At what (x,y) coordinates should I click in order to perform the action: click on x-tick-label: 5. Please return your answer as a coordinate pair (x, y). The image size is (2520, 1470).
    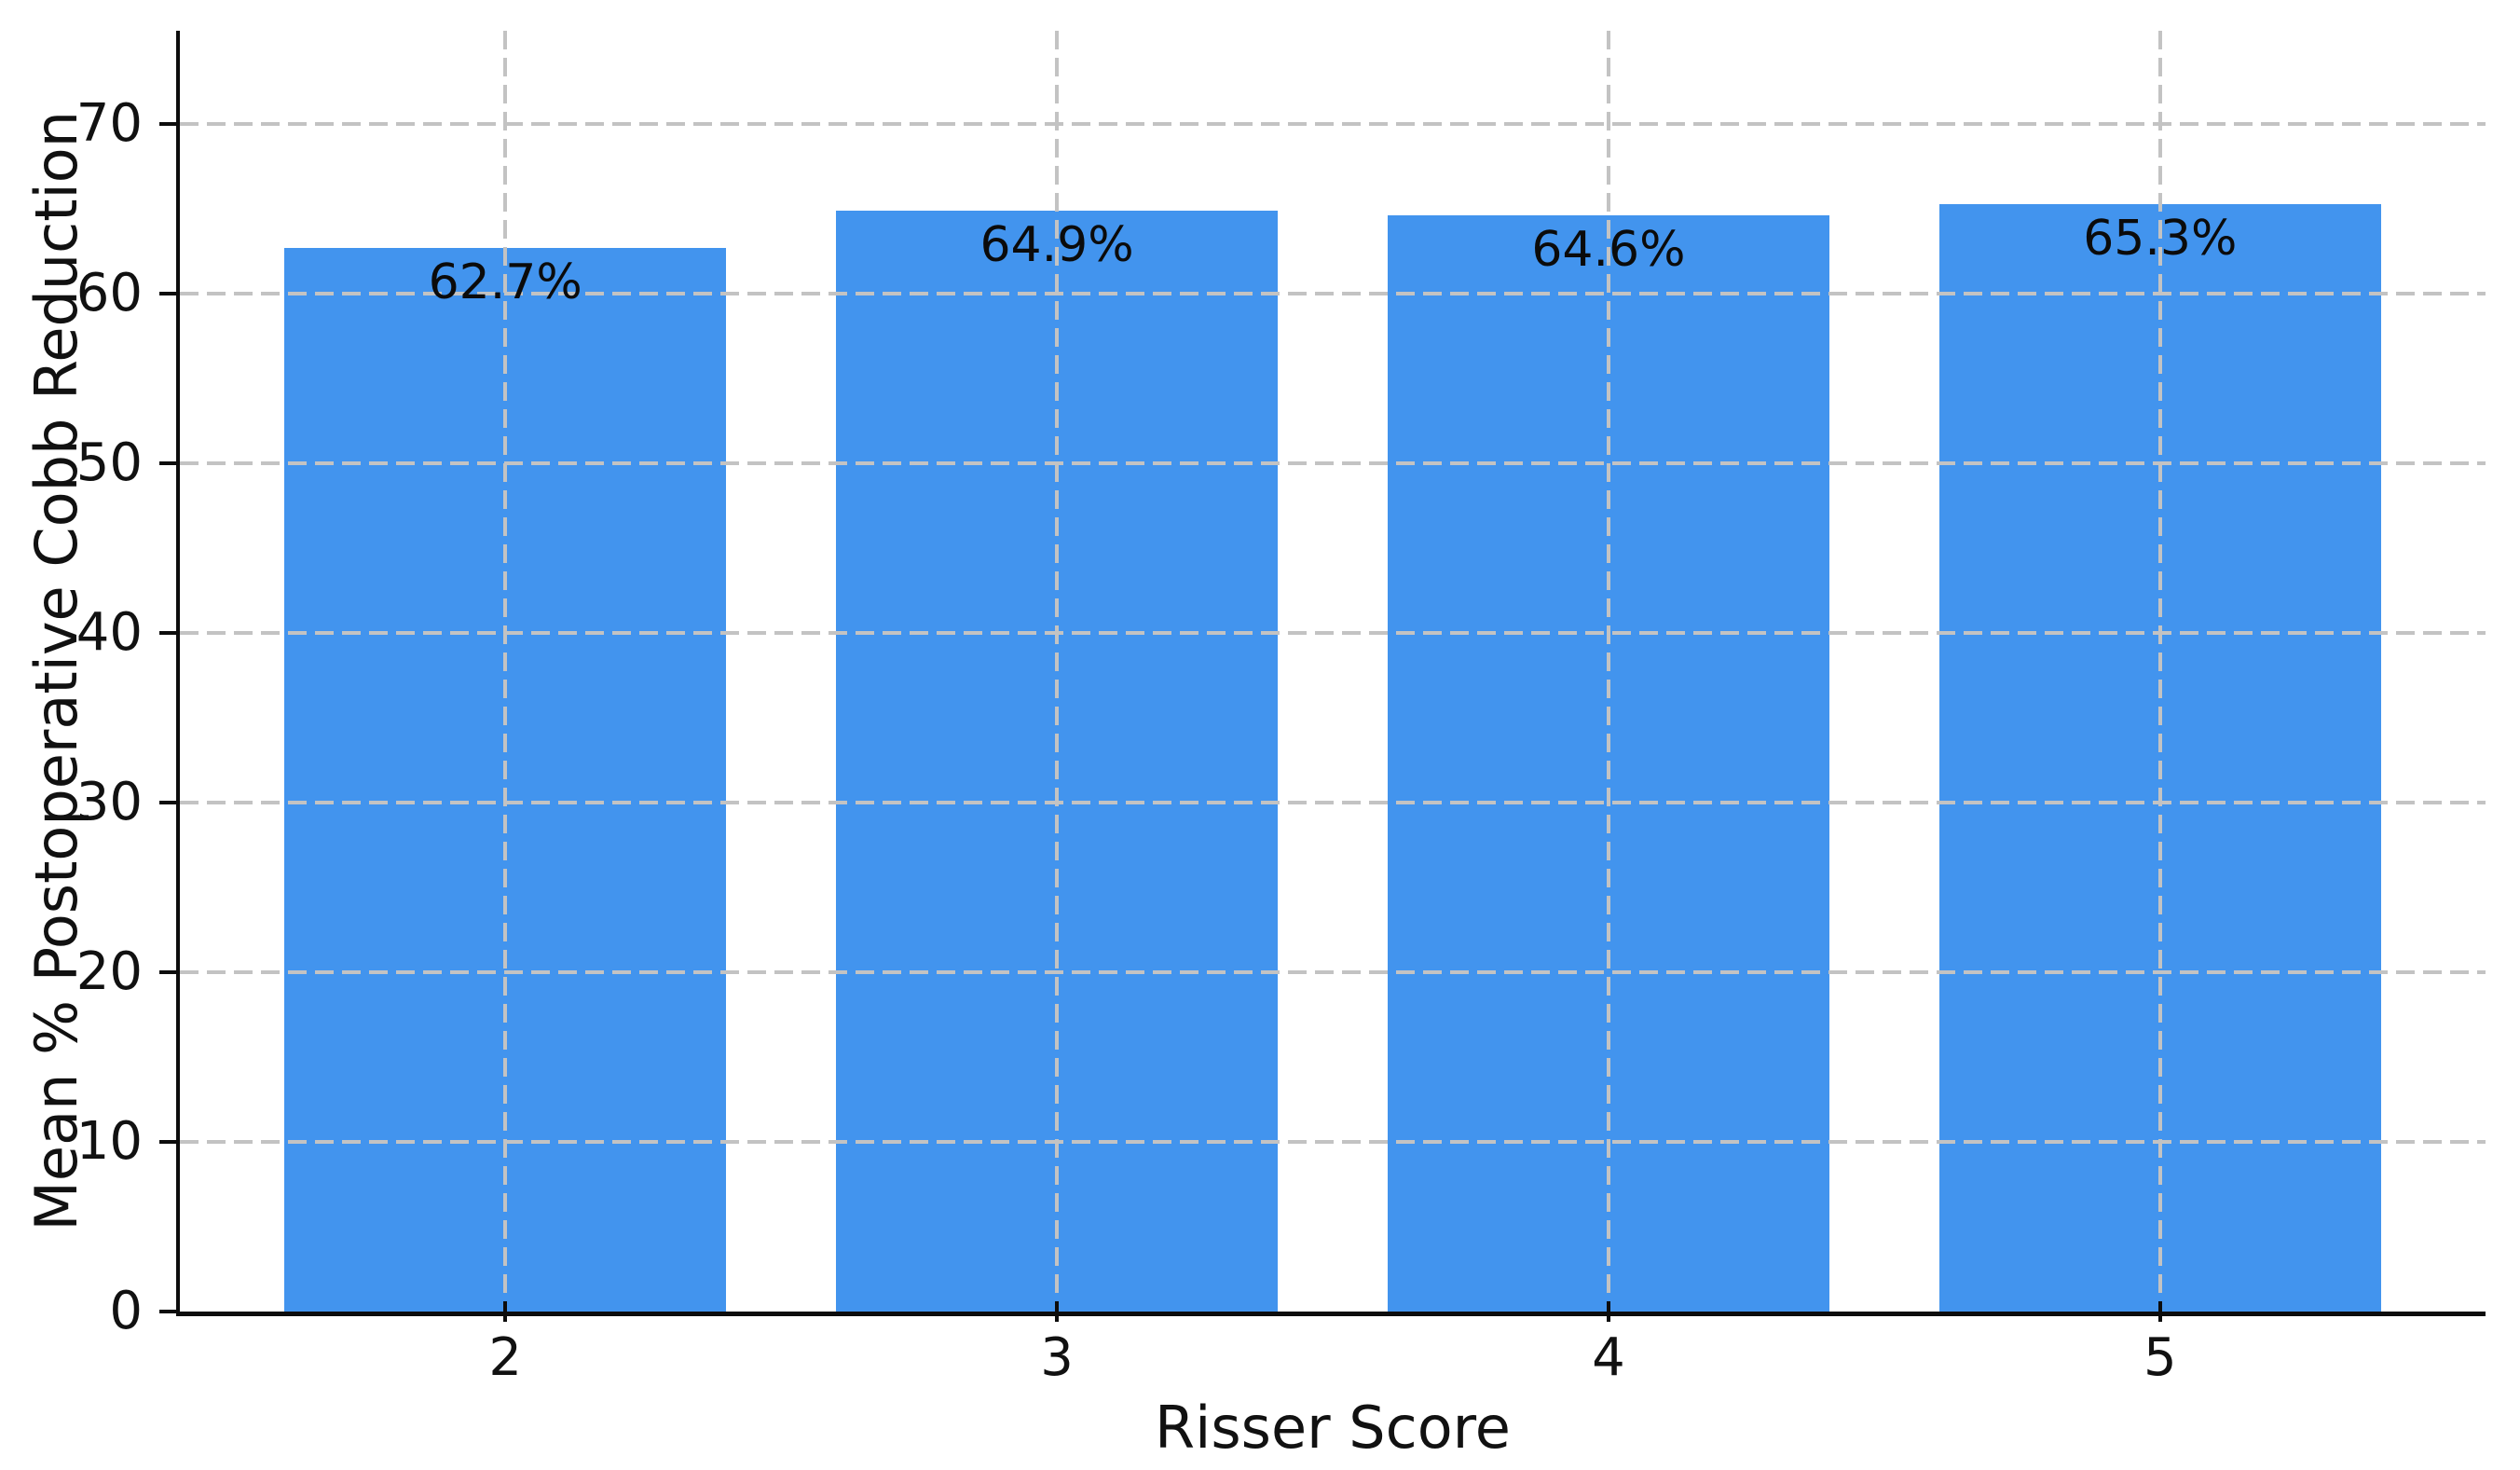
    Looking at the image, I should click on (2160, 1357).